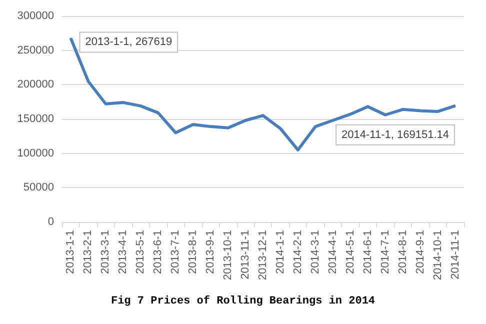  Describe the element at coordinates (455, 255) in the screenshot. I see `x-tick-label: 2014-11-1` at that location.